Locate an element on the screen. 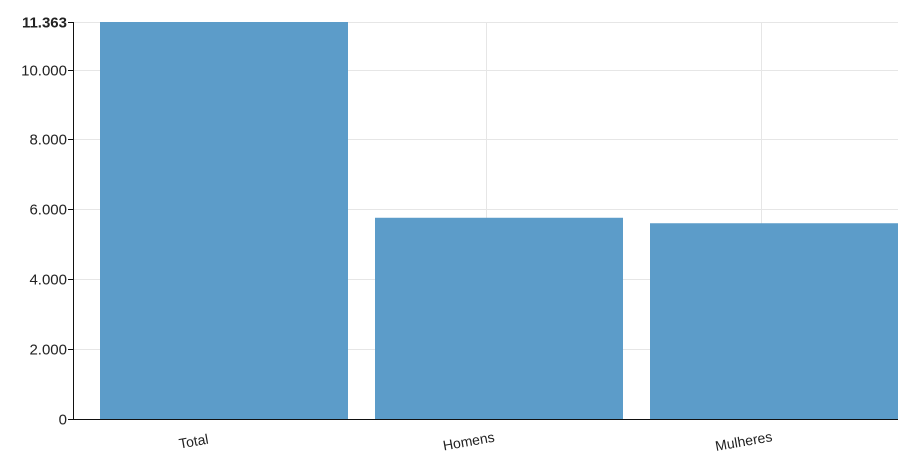  x-tick-label: Homens is located at coordinates (469, 441).